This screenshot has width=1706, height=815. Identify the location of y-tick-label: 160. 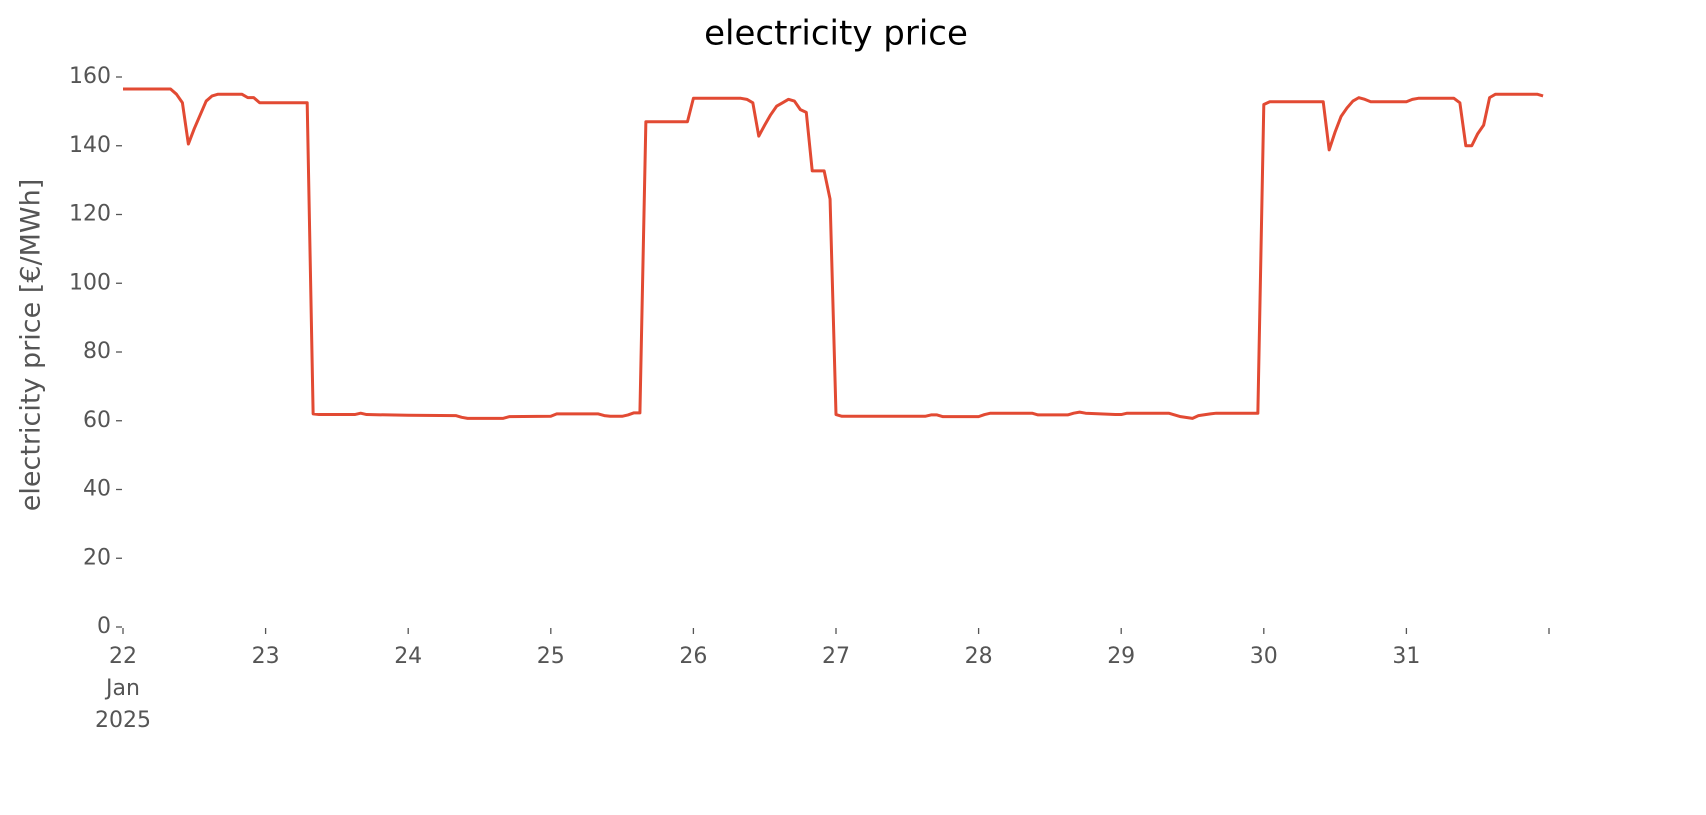
(90, 76).